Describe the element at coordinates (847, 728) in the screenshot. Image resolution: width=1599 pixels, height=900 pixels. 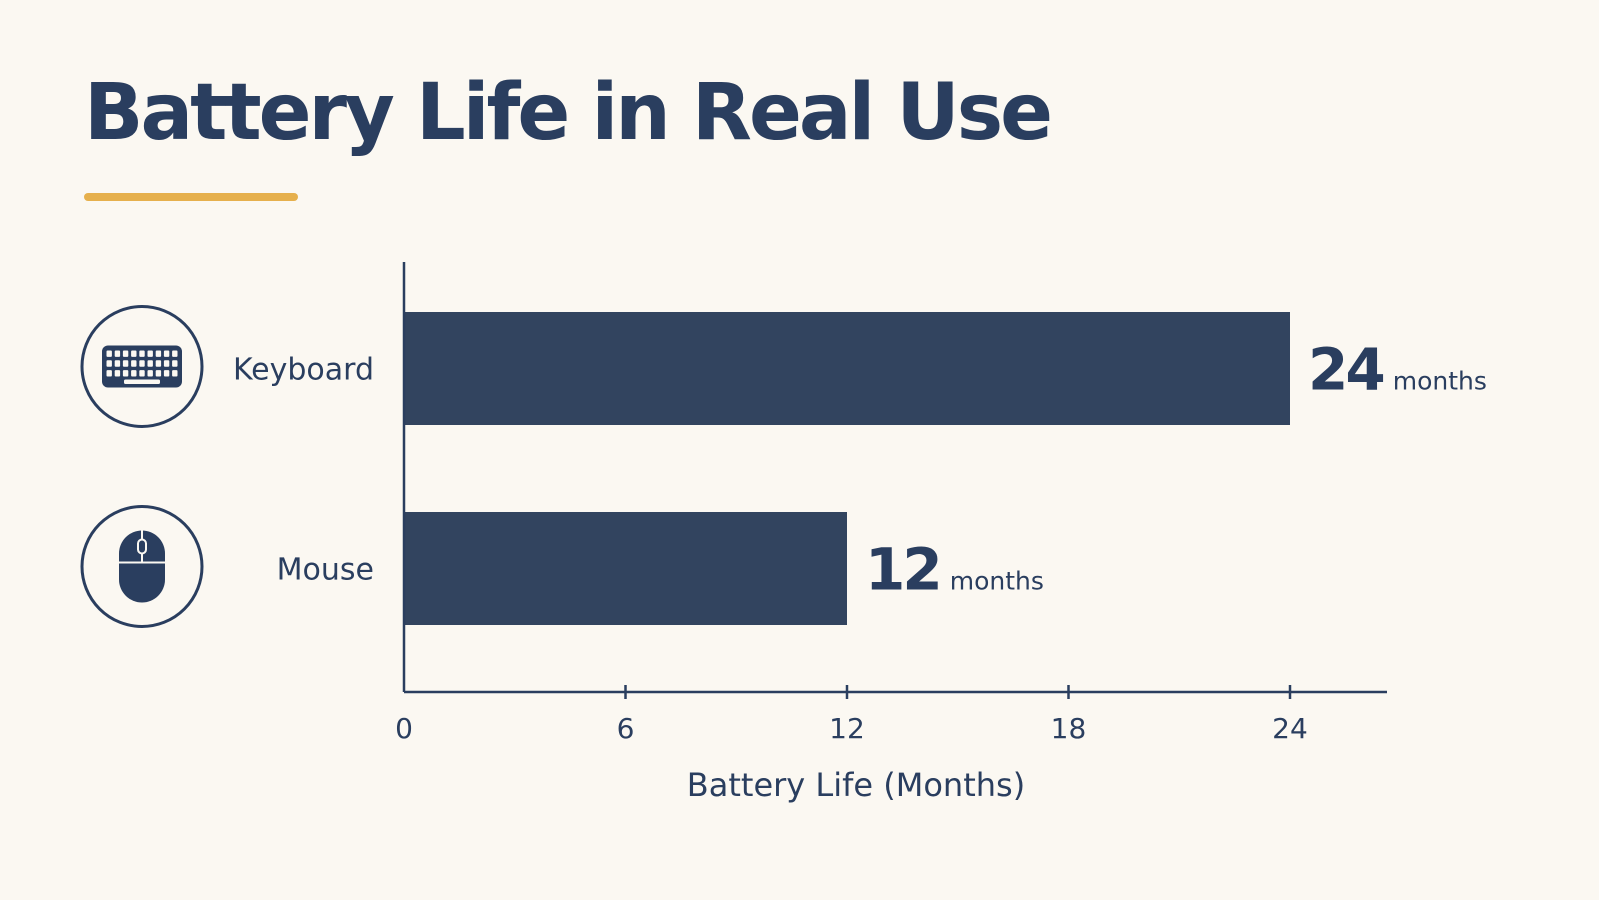
I see `x-tick-label-12: 12` at that location.